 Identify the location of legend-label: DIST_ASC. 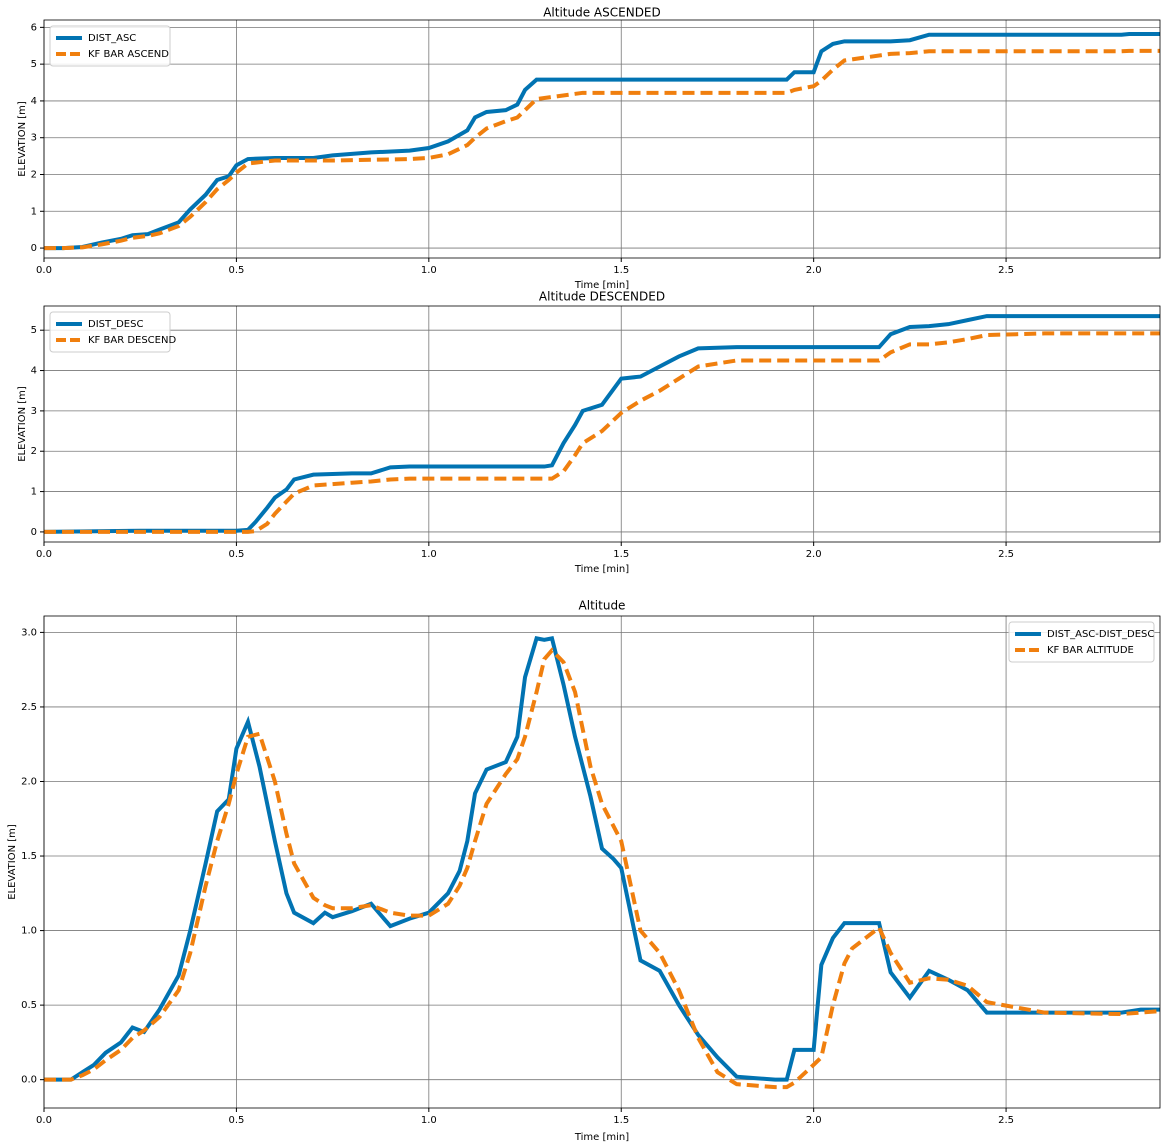
(112, 38).